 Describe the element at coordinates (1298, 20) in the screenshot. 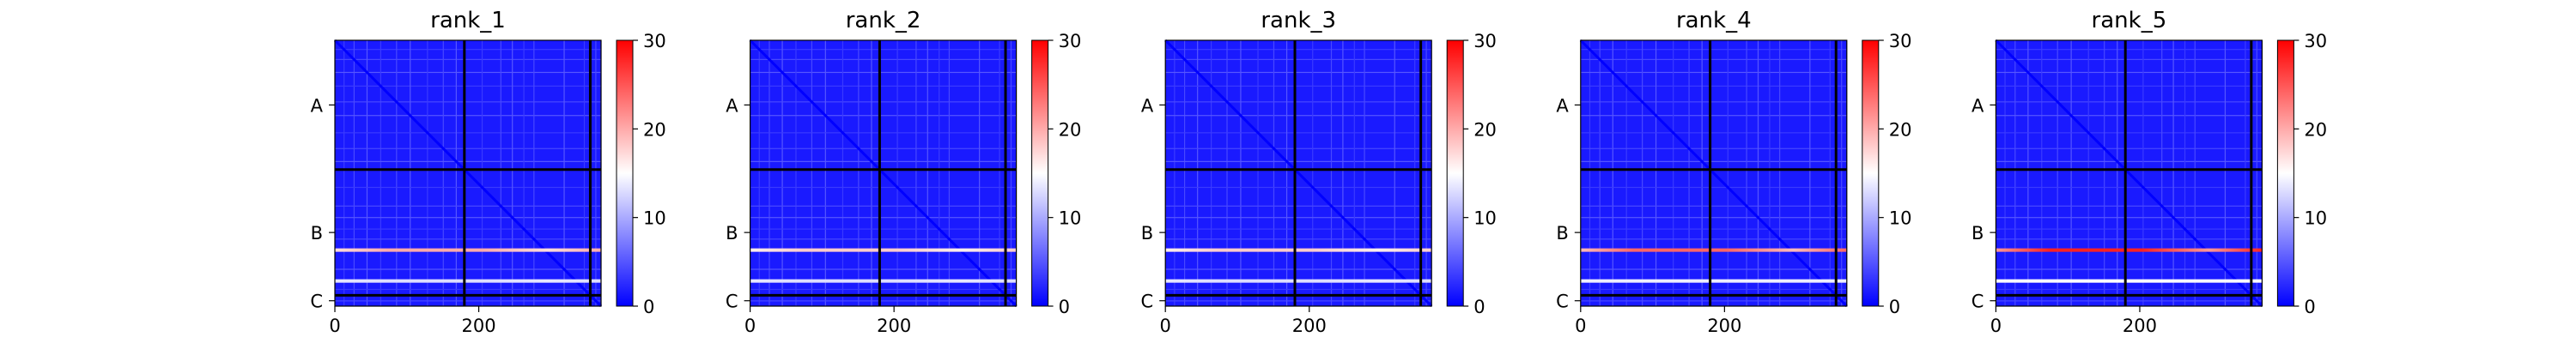

I see `panel-title: rank_3` at that location.